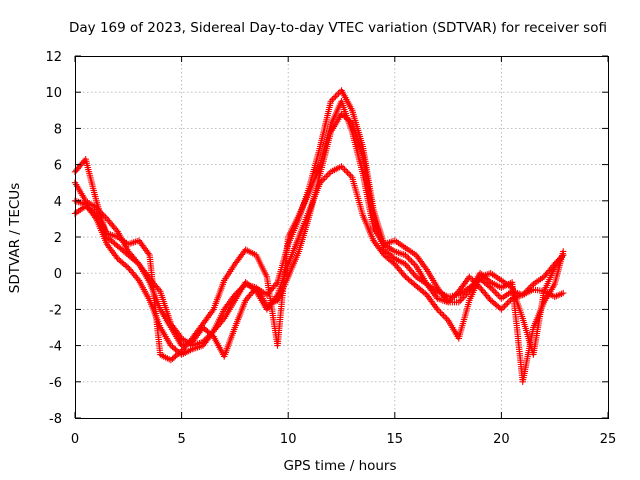 This screenshot has height=480, width=640. What do you see at coordinates (395, 439) in the screenshot?
I see `x-tick-label: 15` at bounding box center [395, 439].